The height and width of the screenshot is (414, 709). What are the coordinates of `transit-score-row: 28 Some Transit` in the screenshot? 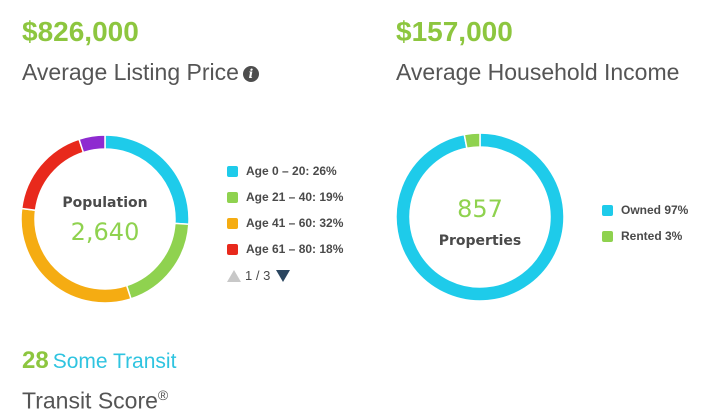 It's located at (99, 361).